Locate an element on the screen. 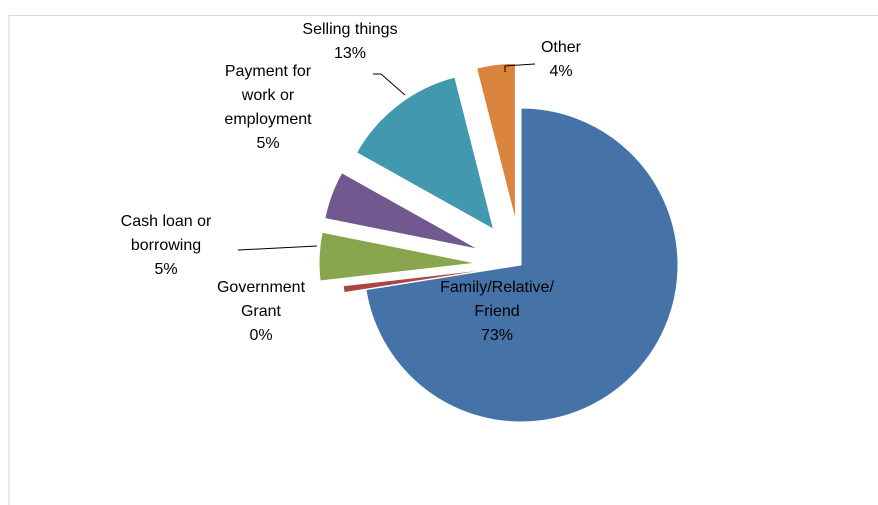 The image size is (878, 505). data-label-category: work or is located at coordinates (268, 95).